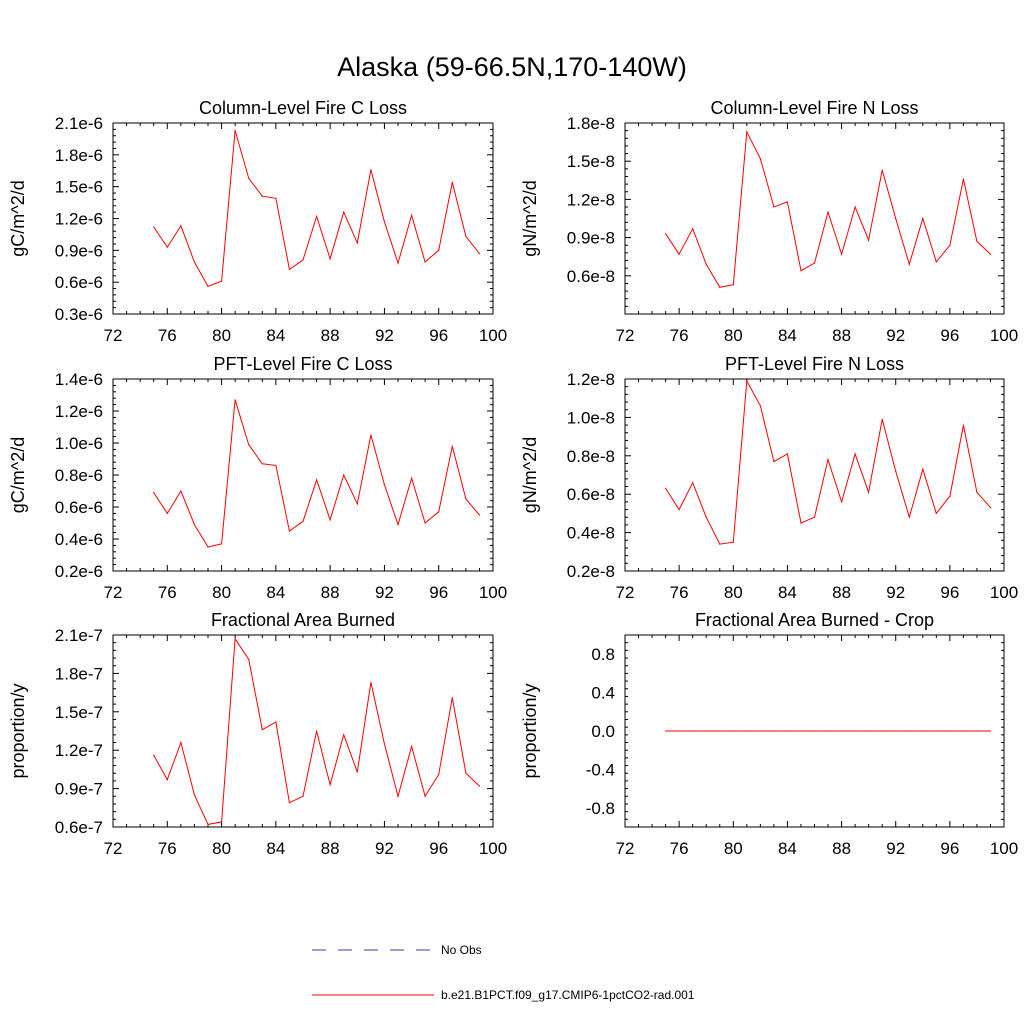  What do you see at coordinates (79, 712) in the screenshot?
I see `y-tick-label: 1.5e-7` at bounding box center [79, 712].